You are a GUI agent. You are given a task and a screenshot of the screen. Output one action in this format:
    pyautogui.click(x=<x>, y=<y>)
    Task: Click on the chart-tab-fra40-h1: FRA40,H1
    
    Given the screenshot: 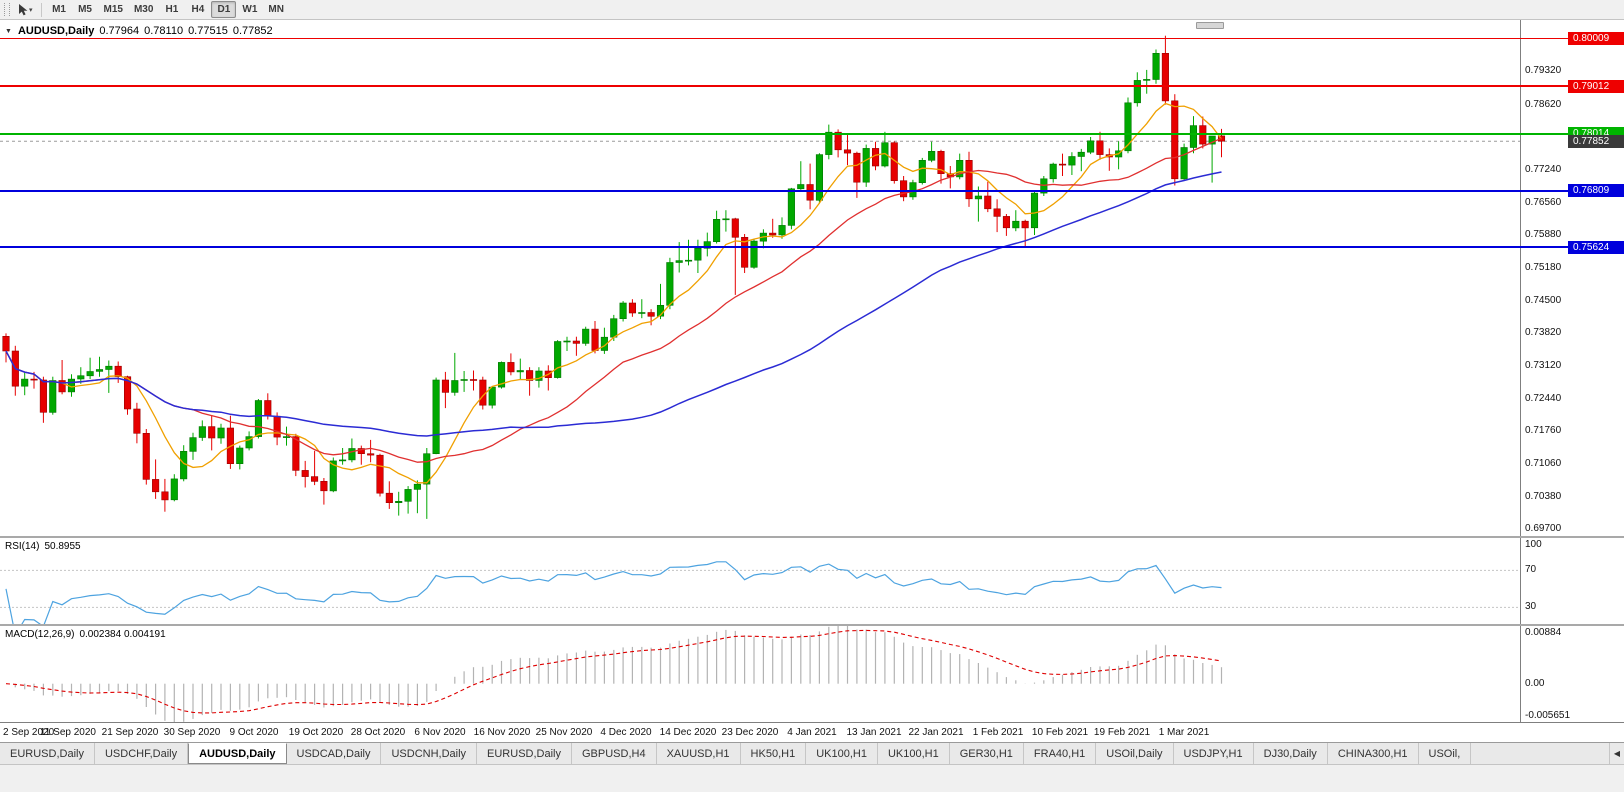 What is the action you would take?
    pyautogui.click(x=1060, y=753)
    